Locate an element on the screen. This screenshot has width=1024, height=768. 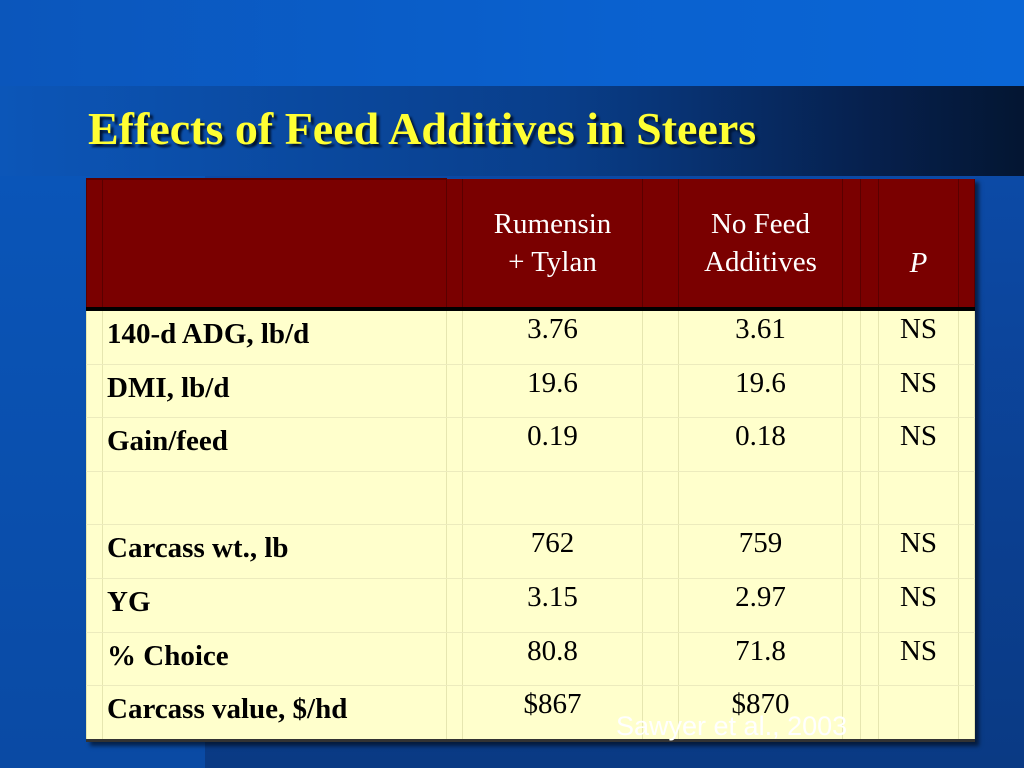
header-rumensin-tylan: Rumensin + Tylan is located at coordinates (552, 244).